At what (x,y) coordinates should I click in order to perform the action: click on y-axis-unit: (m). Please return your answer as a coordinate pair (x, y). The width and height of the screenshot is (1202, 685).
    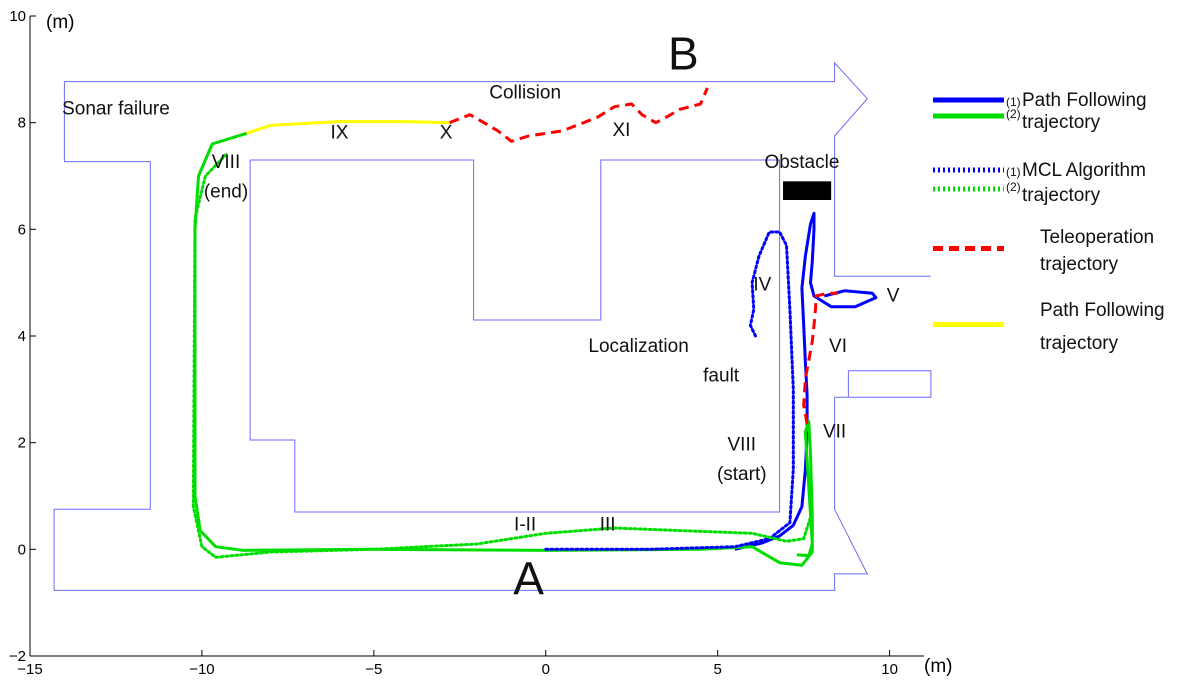
    Looking at the image, I should click on (60, 22).